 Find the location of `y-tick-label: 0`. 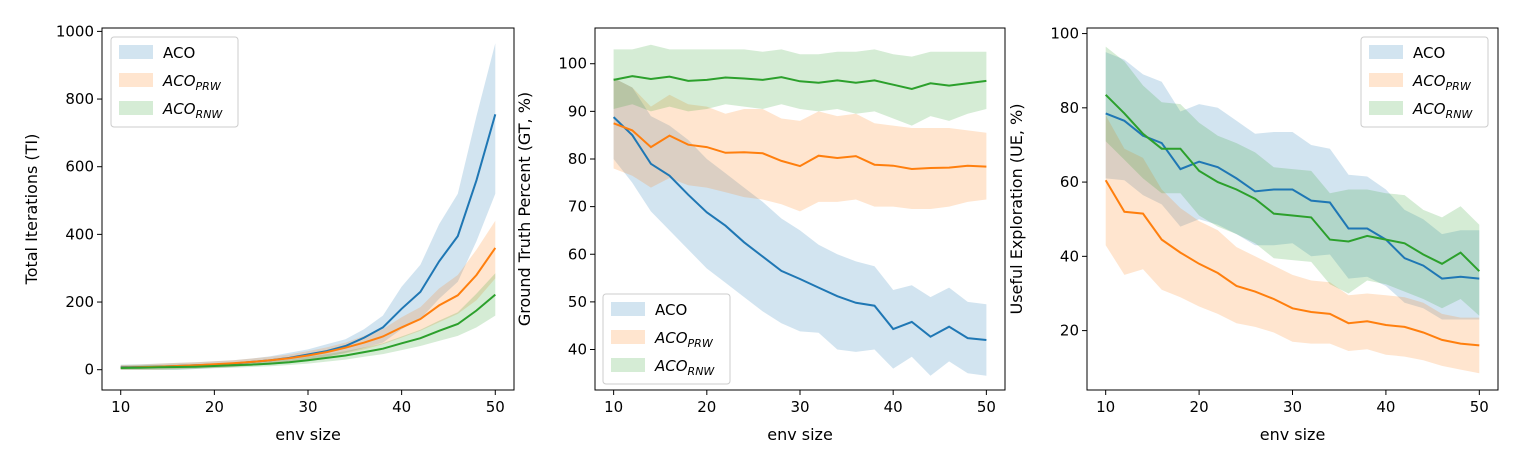

y-tick-label: 0 is located at coordinates (89, 370).